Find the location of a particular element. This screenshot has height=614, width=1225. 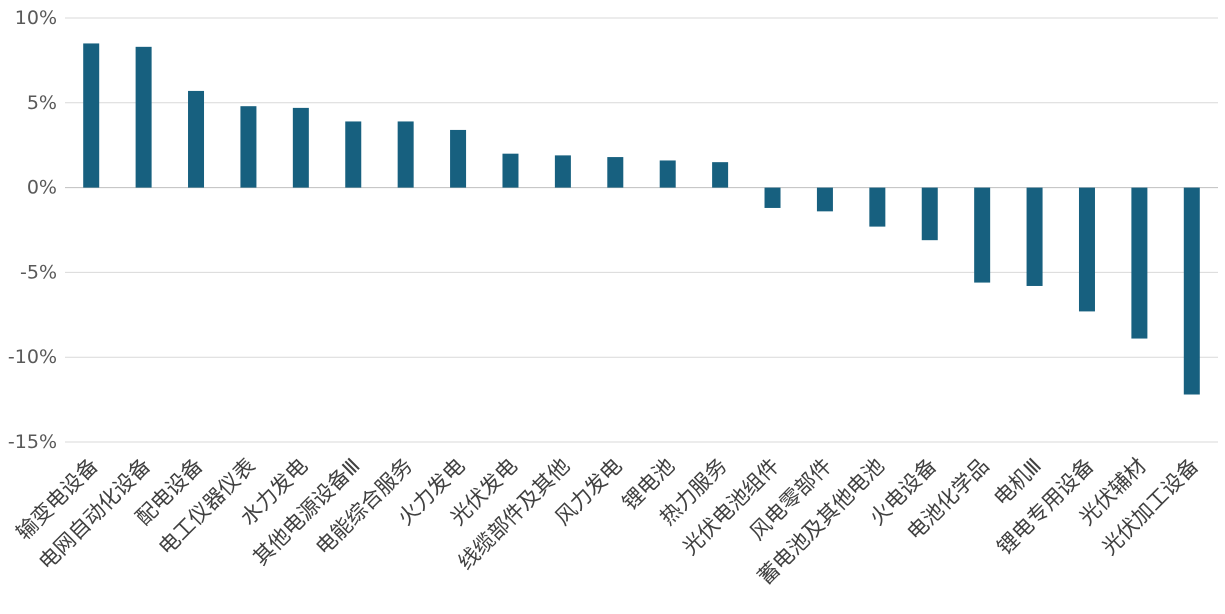

y-tick-label: 0% is located at coordinates (42, 188).